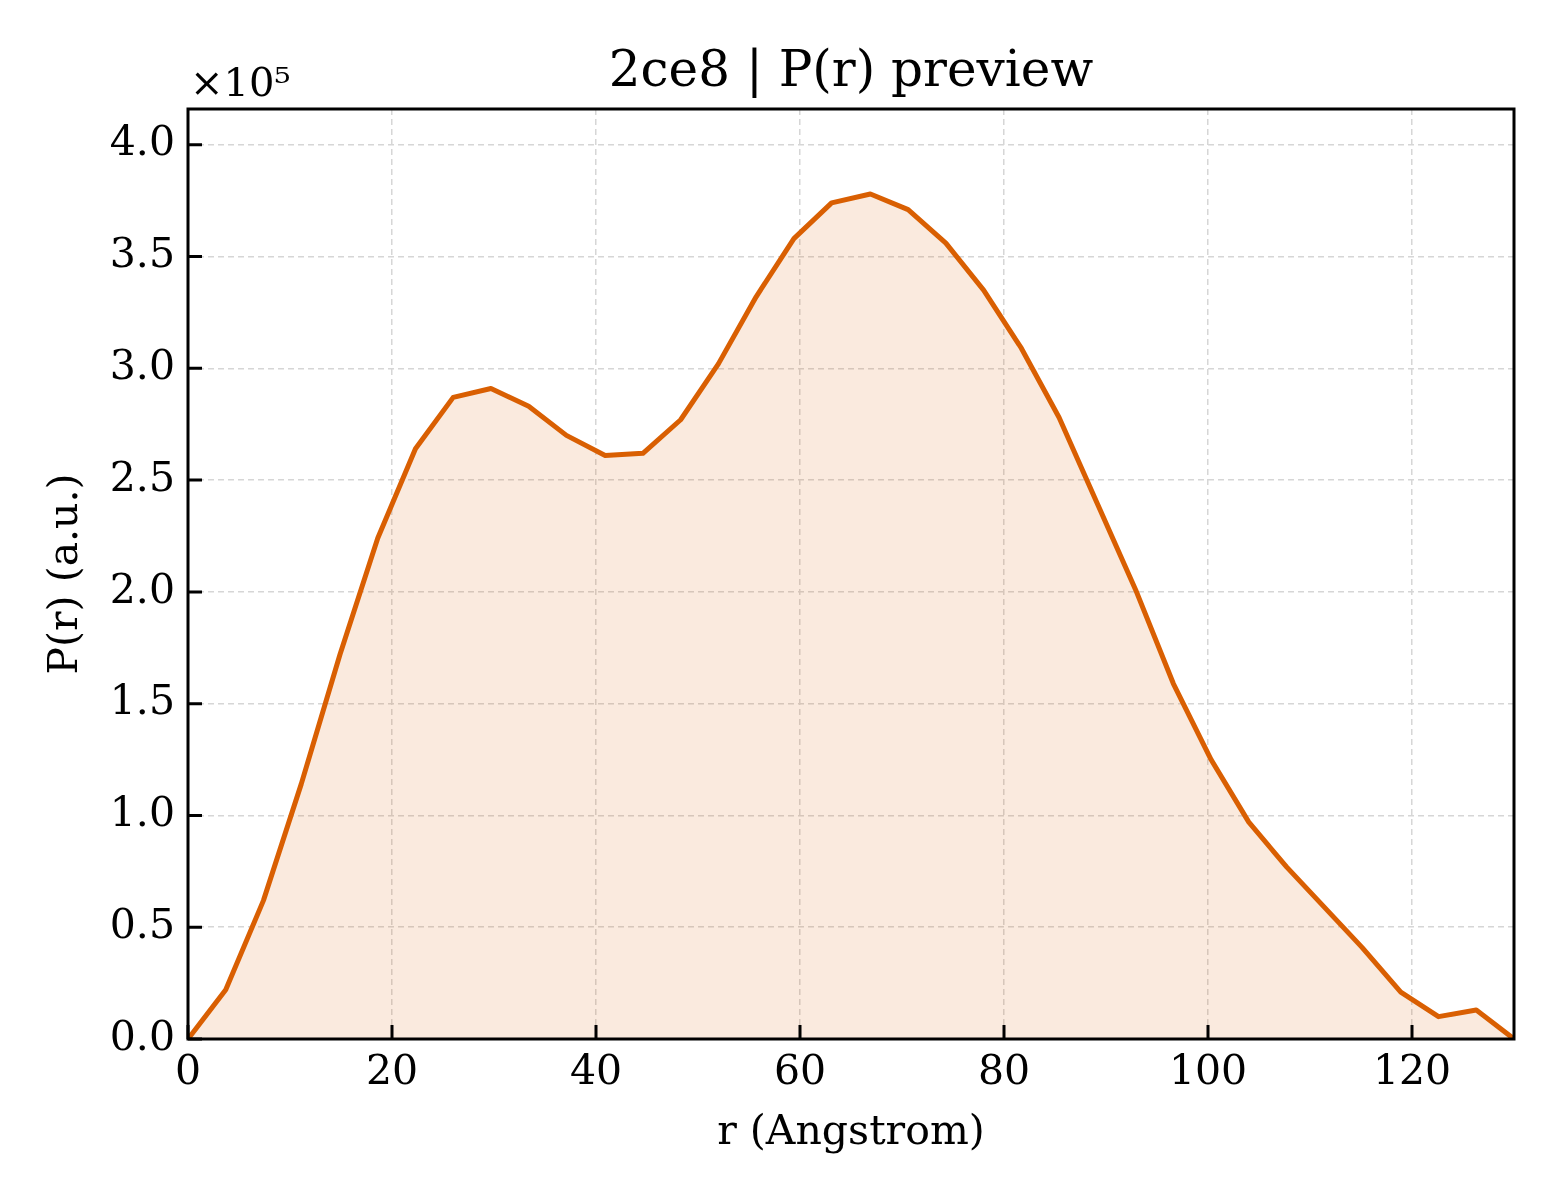 The image size is (1560, 1200). Describe the element at coordinates (596, 1070) in the screenshot. I see `x-tick-label: 40` at that location.